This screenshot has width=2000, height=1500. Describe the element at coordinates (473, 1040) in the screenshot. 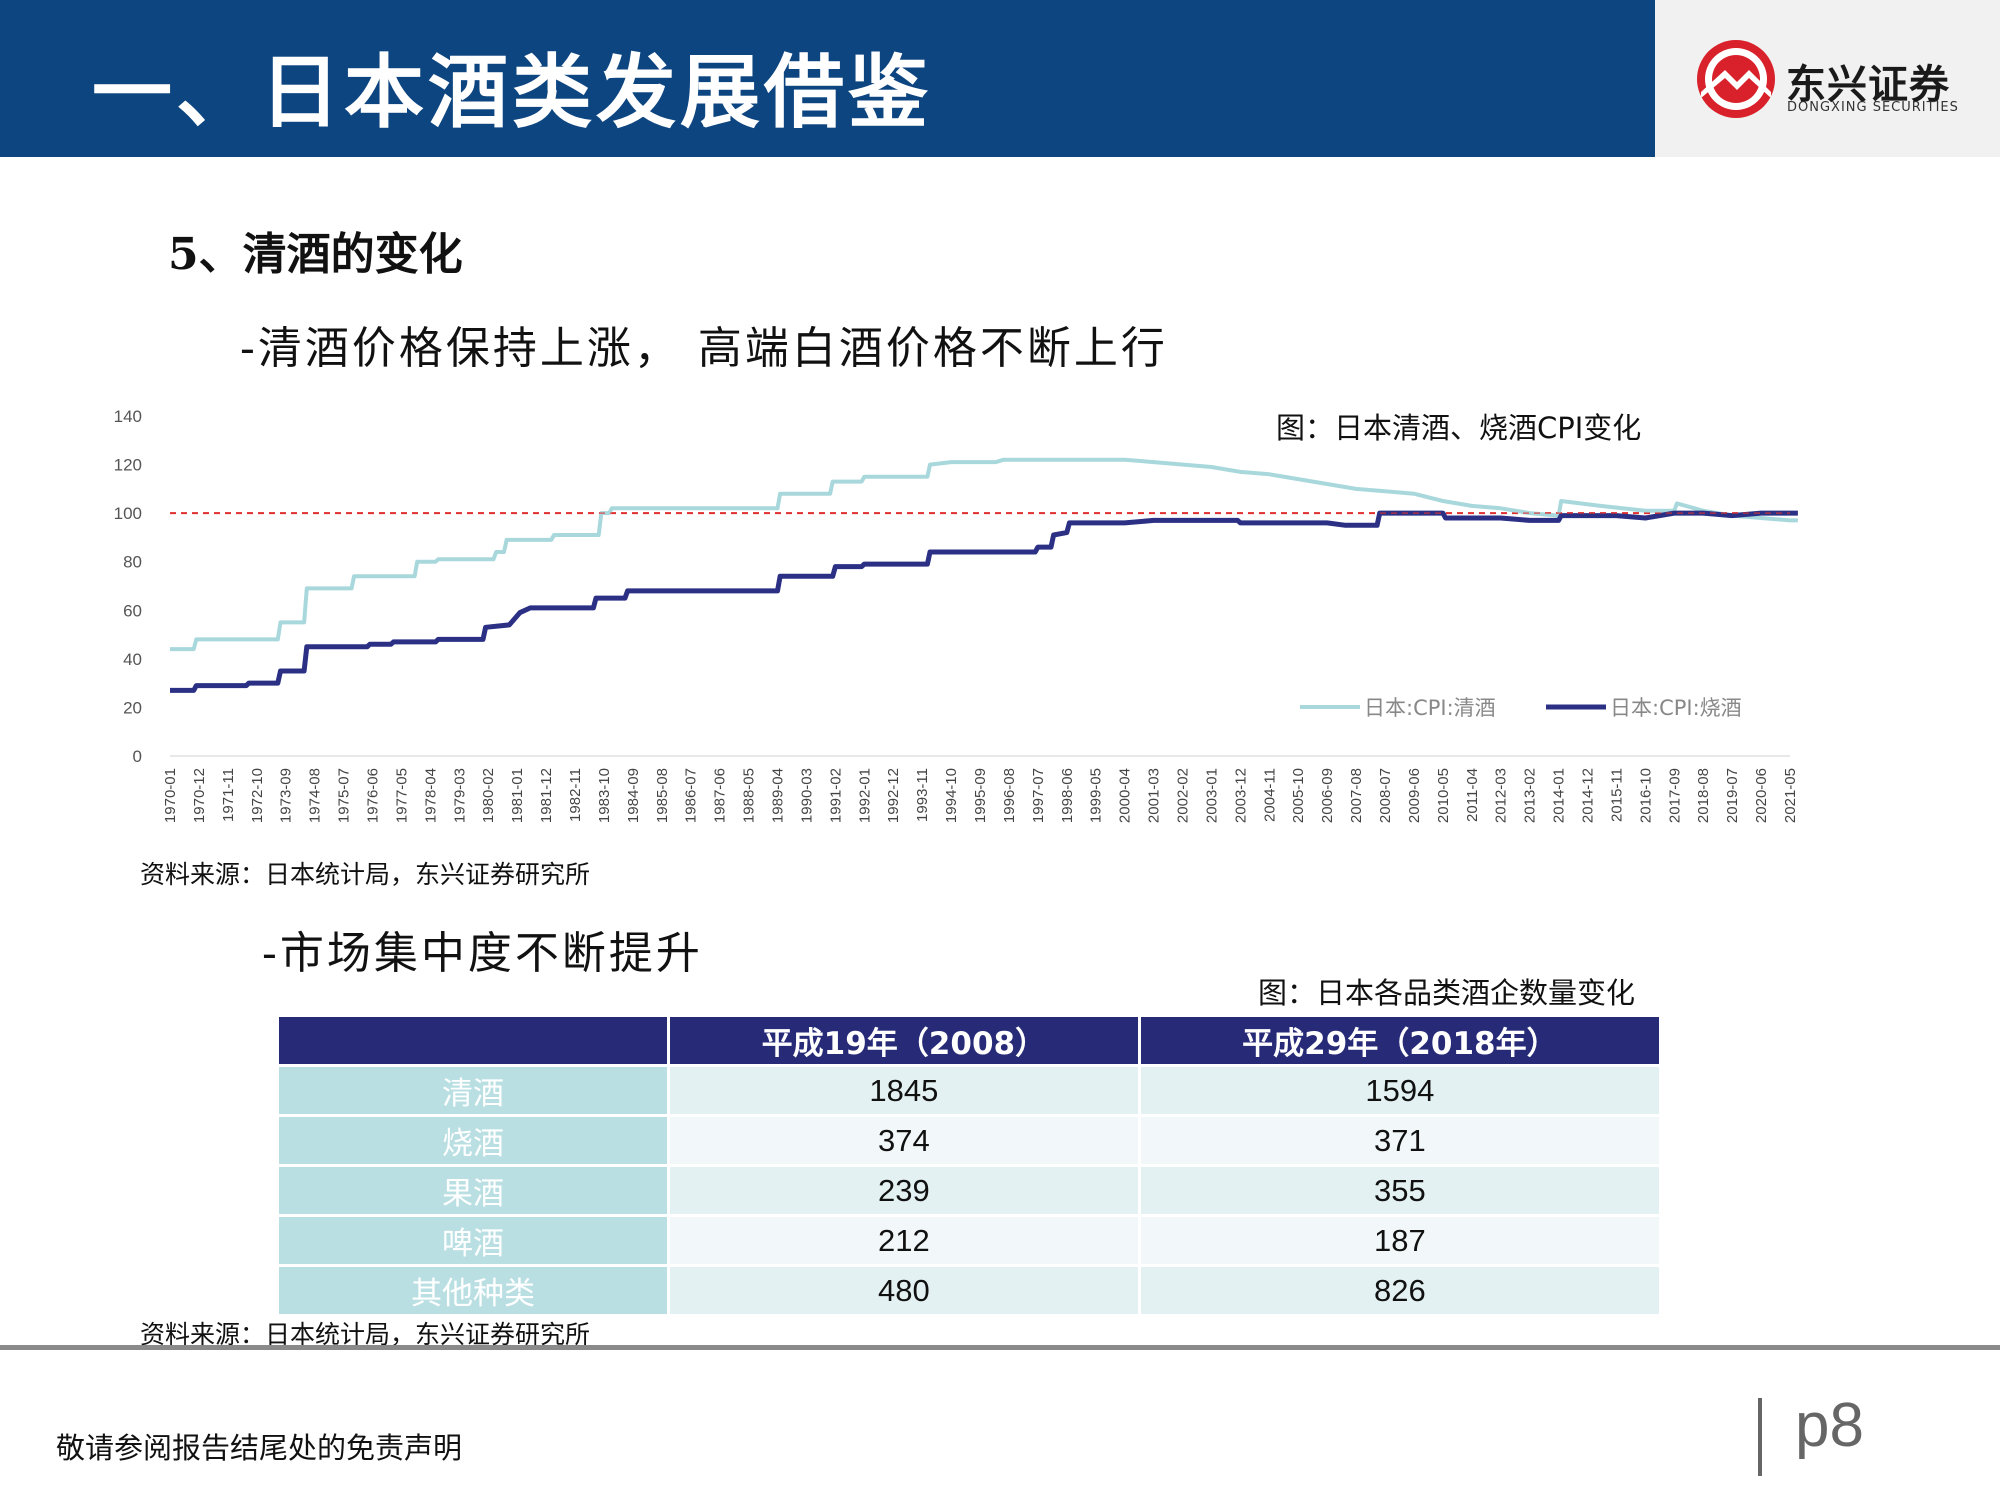

I see `table-header-blank` at that location.